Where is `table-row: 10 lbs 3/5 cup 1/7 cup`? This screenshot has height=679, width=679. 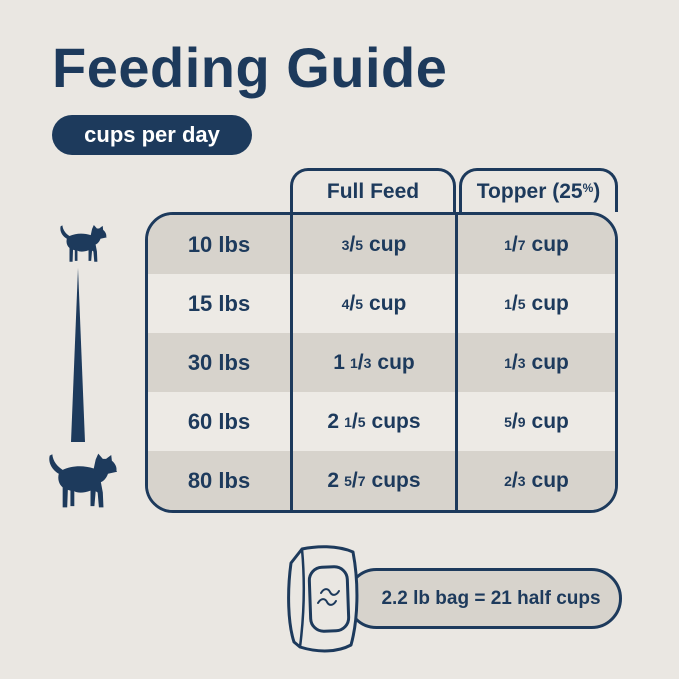
table-row: 10 lbs 3/5 cup 1/7 cup is located at coordinates (381, 244).